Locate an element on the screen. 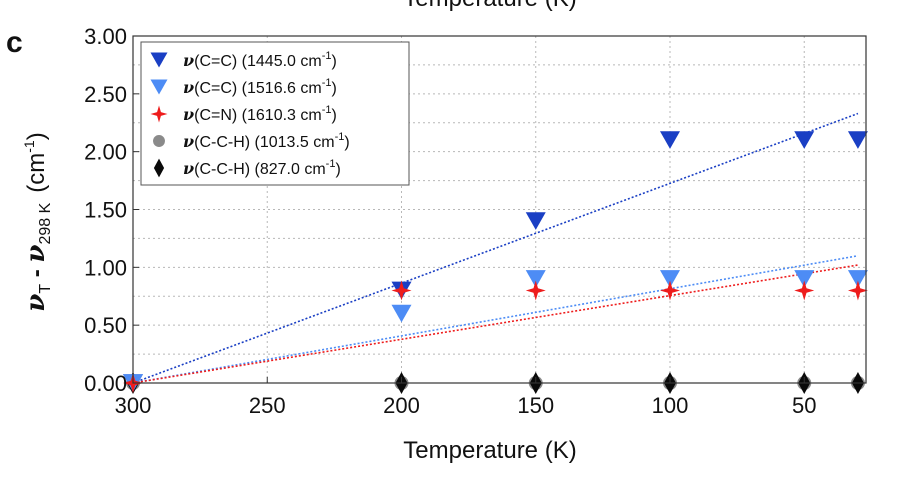 The width and height of the screenshot is (897, 477). y-axis-unit-sup: -1 is located at coordinates (29, 146).